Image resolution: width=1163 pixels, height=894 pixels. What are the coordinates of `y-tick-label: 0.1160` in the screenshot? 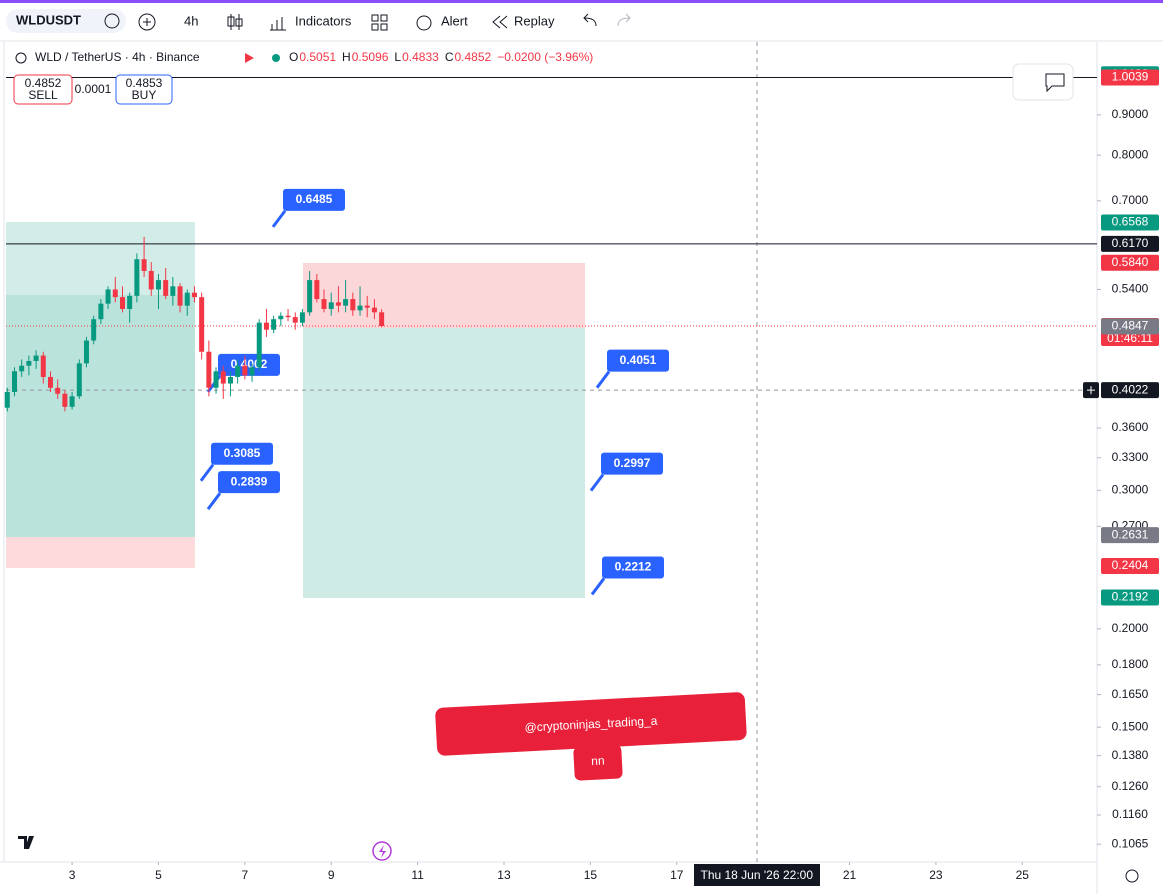 It's located at (1130, 814).